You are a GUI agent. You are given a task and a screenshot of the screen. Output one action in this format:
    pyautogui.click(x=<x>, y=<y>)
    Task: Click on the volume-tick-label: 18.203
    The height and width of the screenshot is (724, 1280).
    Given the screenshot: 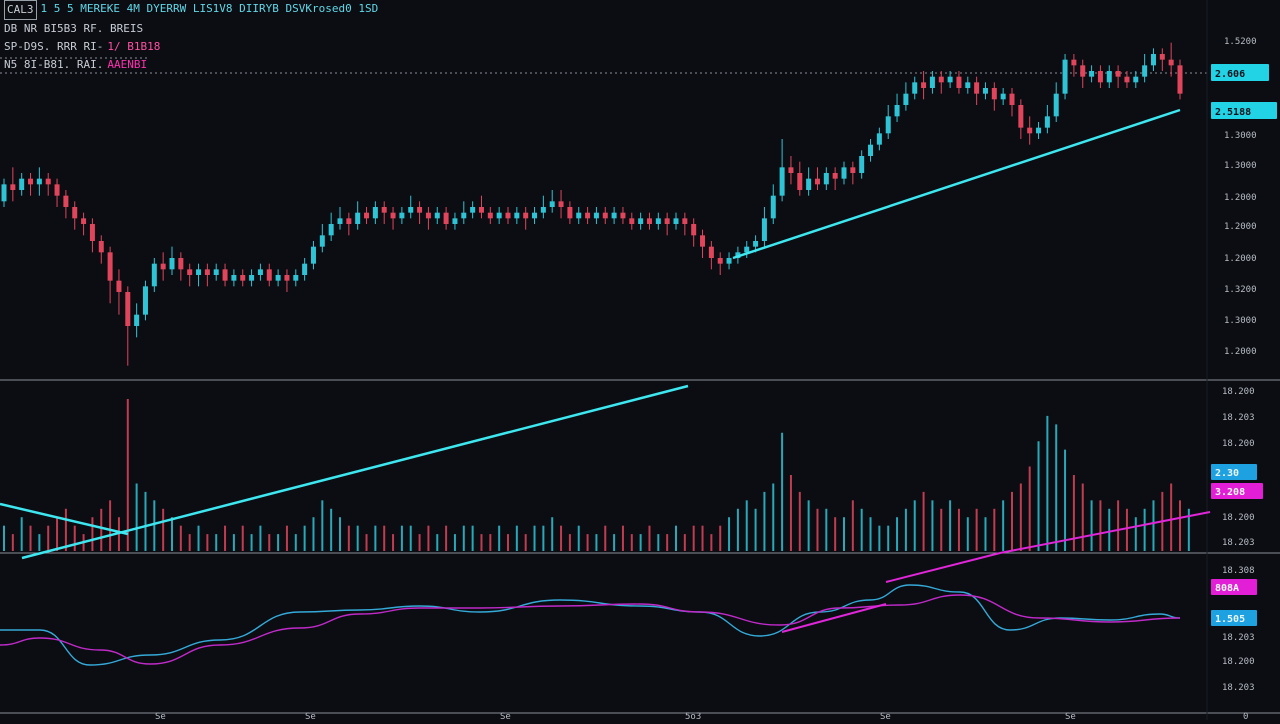 What is the action you would take?
    pyautogui.click(x=1238, y=543)
    